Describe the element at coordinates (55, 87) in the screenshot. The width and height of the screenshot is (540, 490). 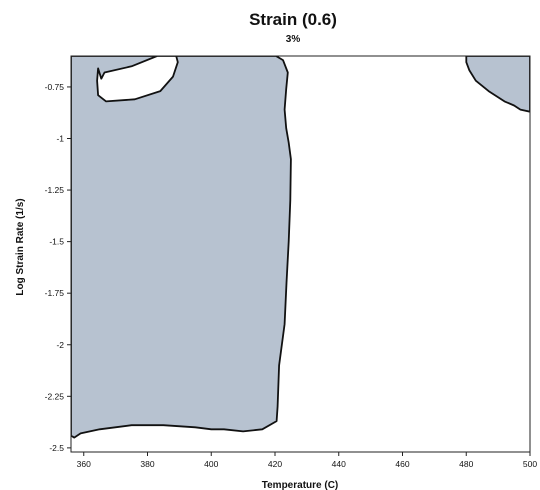
I see `y-tick-label: -0.75` at that location.